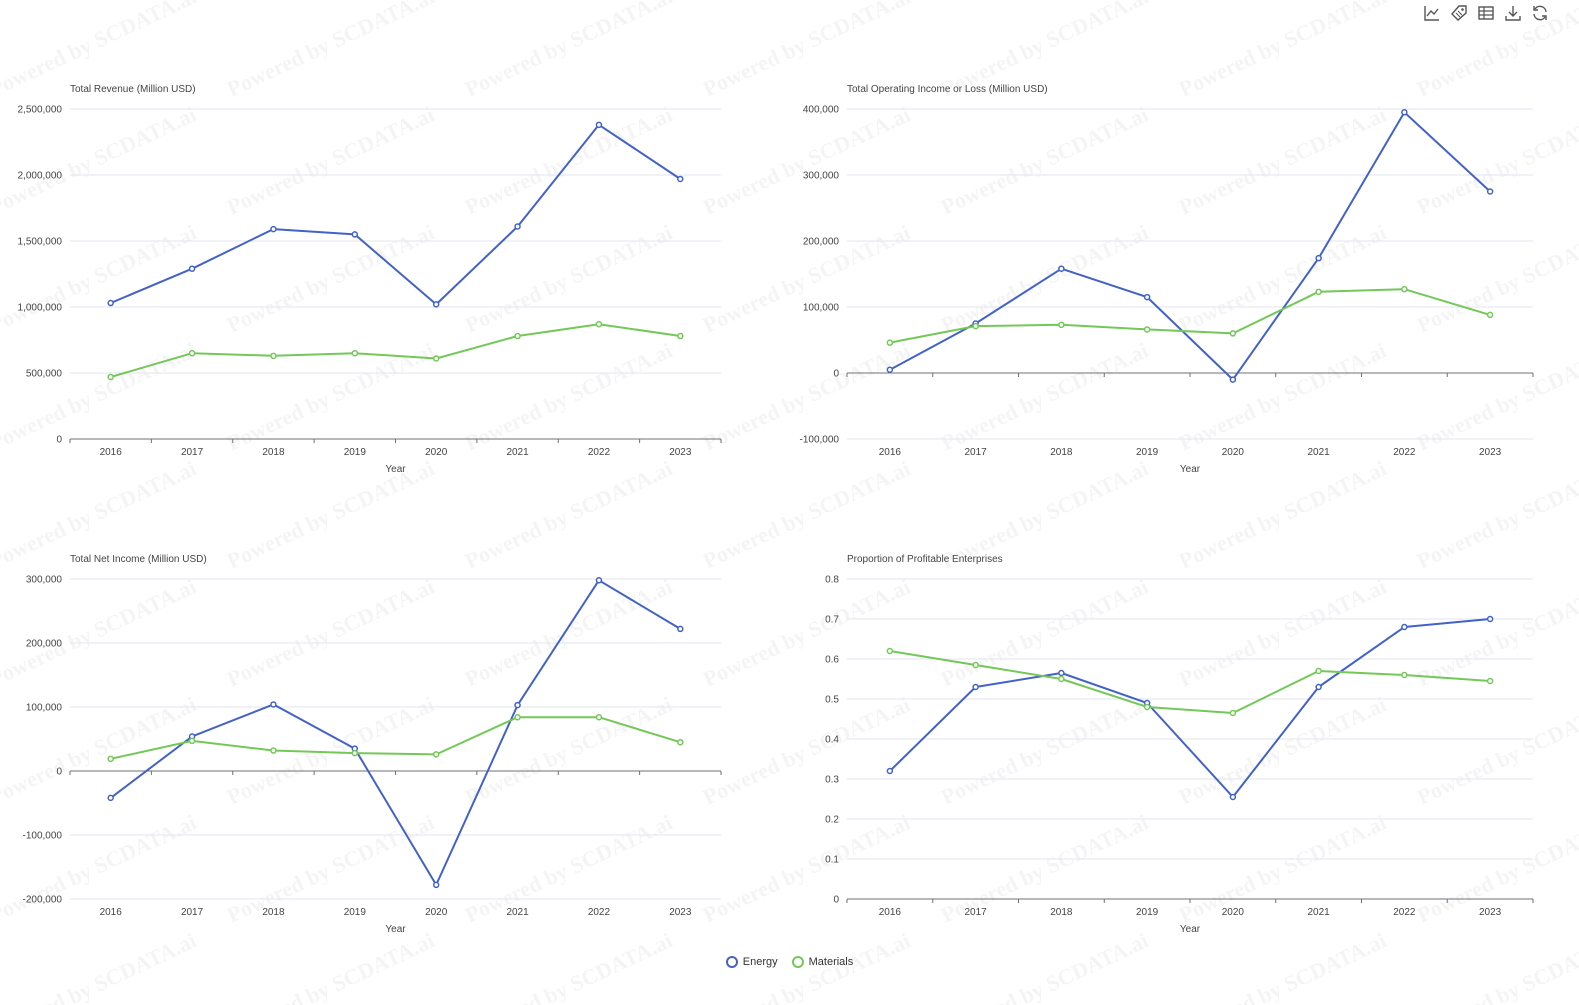  What do you see at coordinates (832, 580) in the screenshot?
I see `y-tick-label: 0.8` at bounding box center [832, 580].